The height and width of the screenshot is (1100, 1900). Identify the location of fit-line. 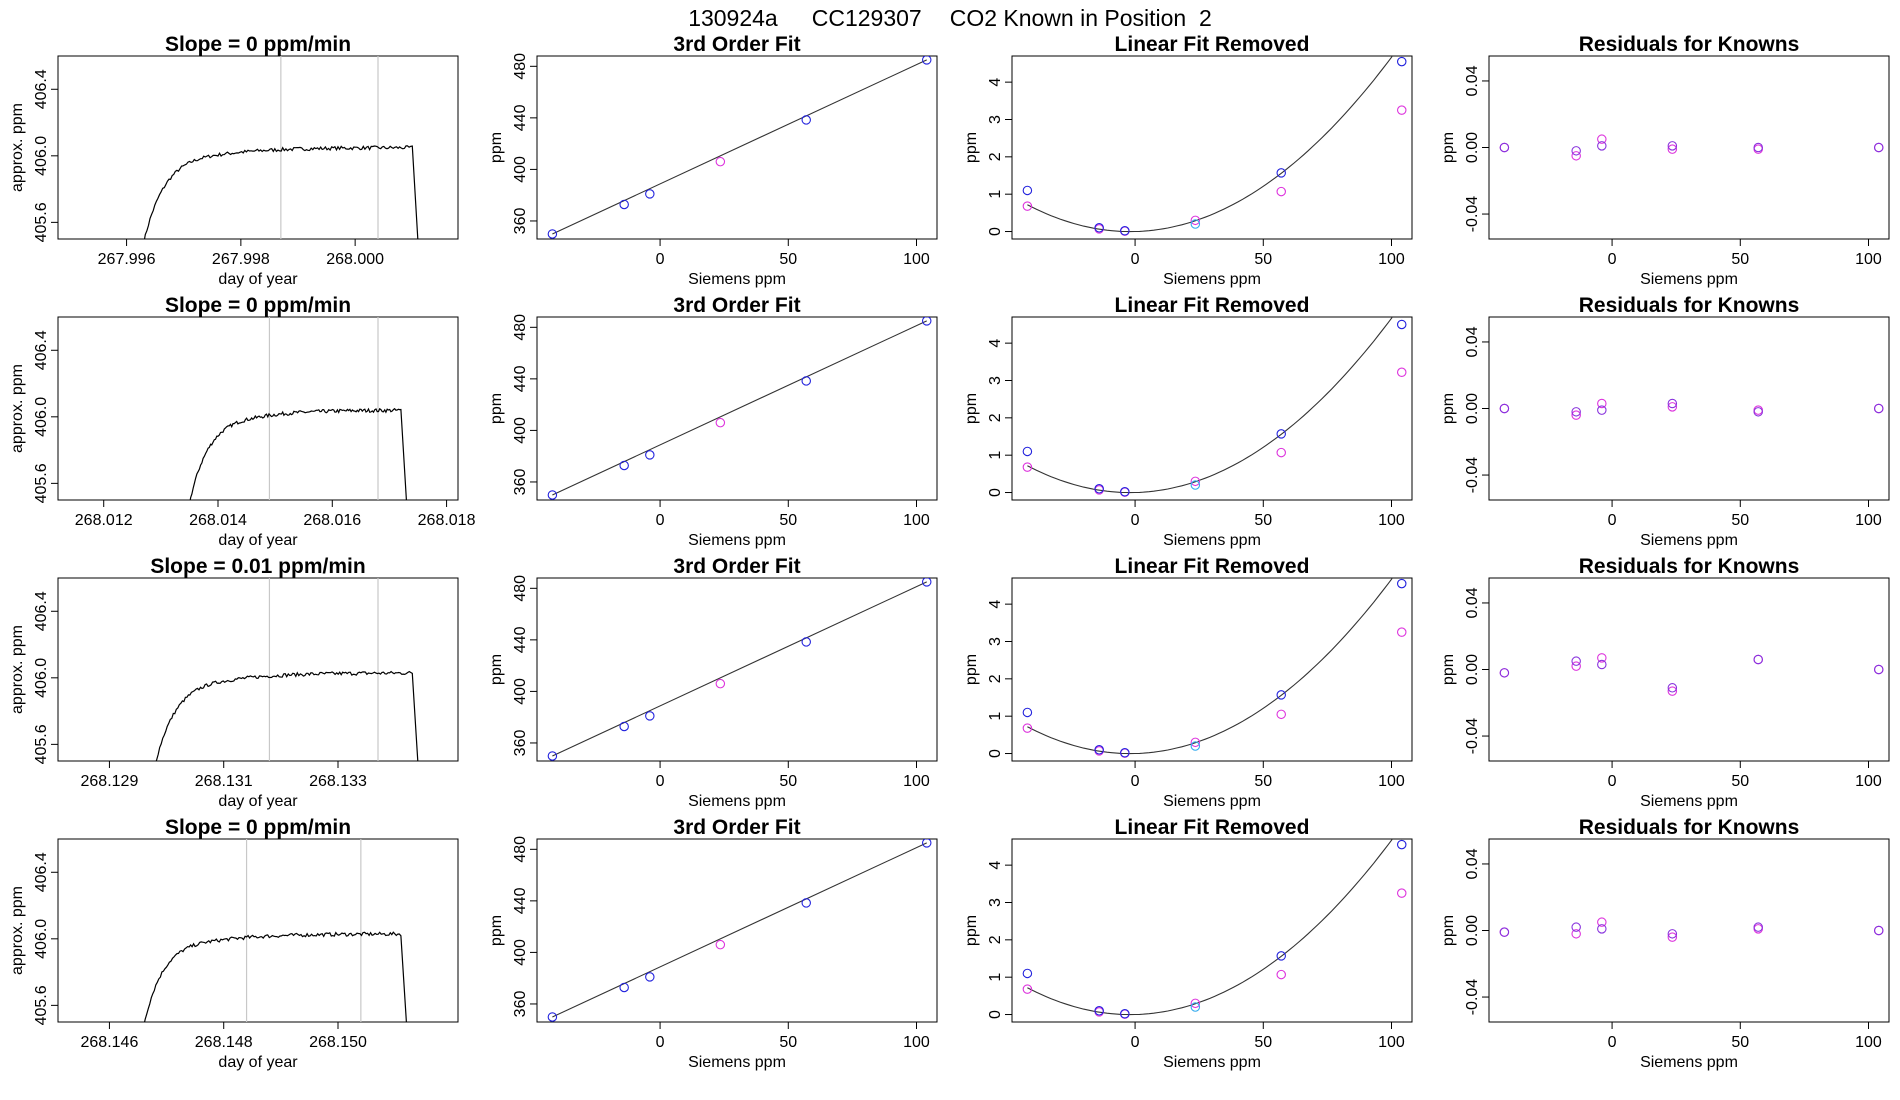
(739, 147).